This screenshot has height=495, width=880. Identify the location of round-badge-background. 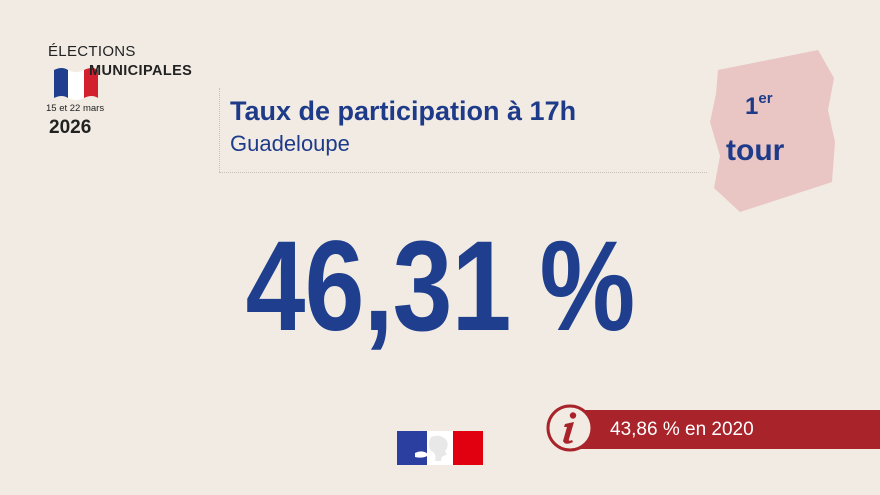
(772, 131).